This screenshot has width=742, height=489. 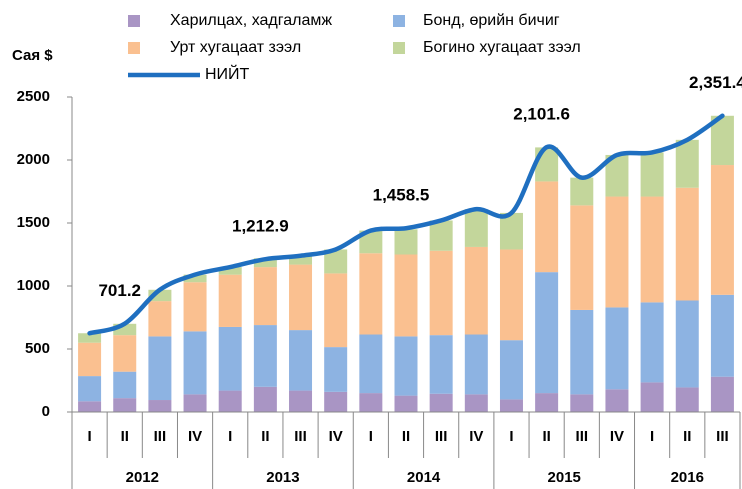 I want to click on group-label: 2014, so click(x=424, y=477).